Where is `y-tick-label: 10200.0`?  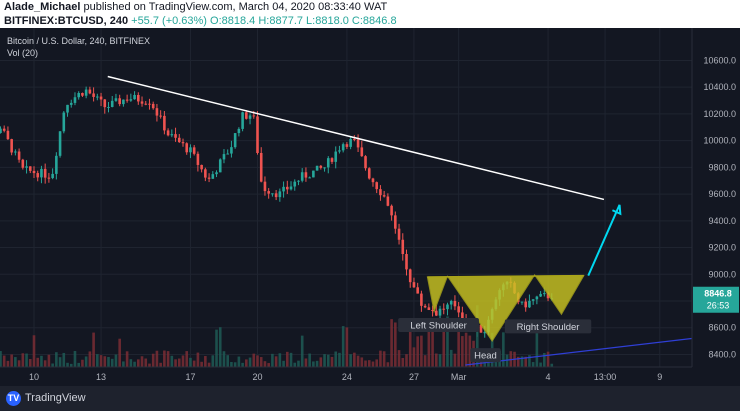
y-tick-label: 10200.0 is located at coordinates (719, 114).